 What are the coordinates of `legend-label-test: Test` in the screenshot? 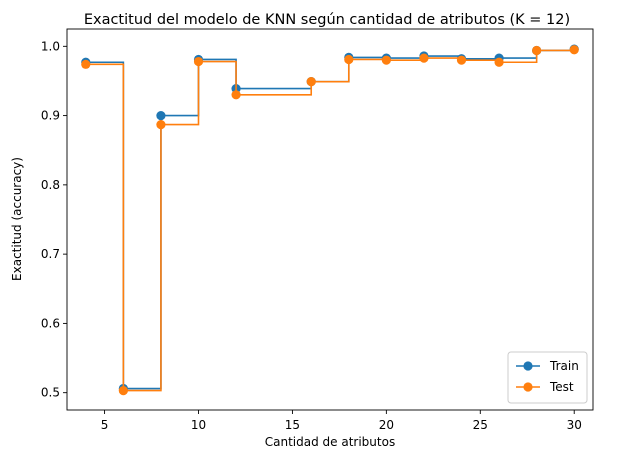 It's located at (561, 387).